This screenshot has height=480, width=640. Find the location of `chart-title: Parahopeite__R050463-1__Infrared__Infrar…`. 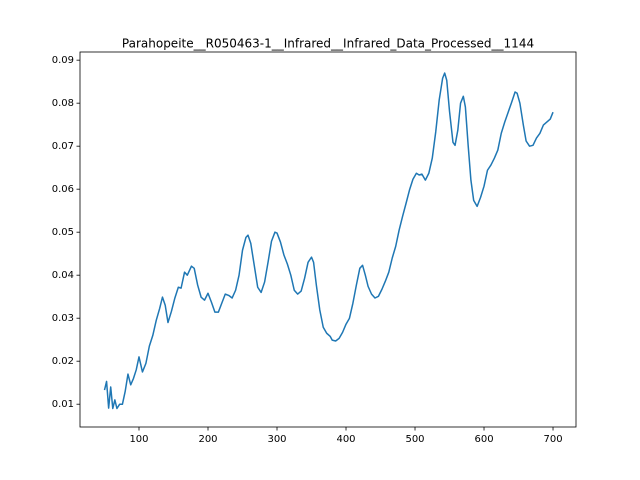

chart-title: Parahopeite__R050463-1__Infrared__Infrar… is located at coordinates (328, 44).